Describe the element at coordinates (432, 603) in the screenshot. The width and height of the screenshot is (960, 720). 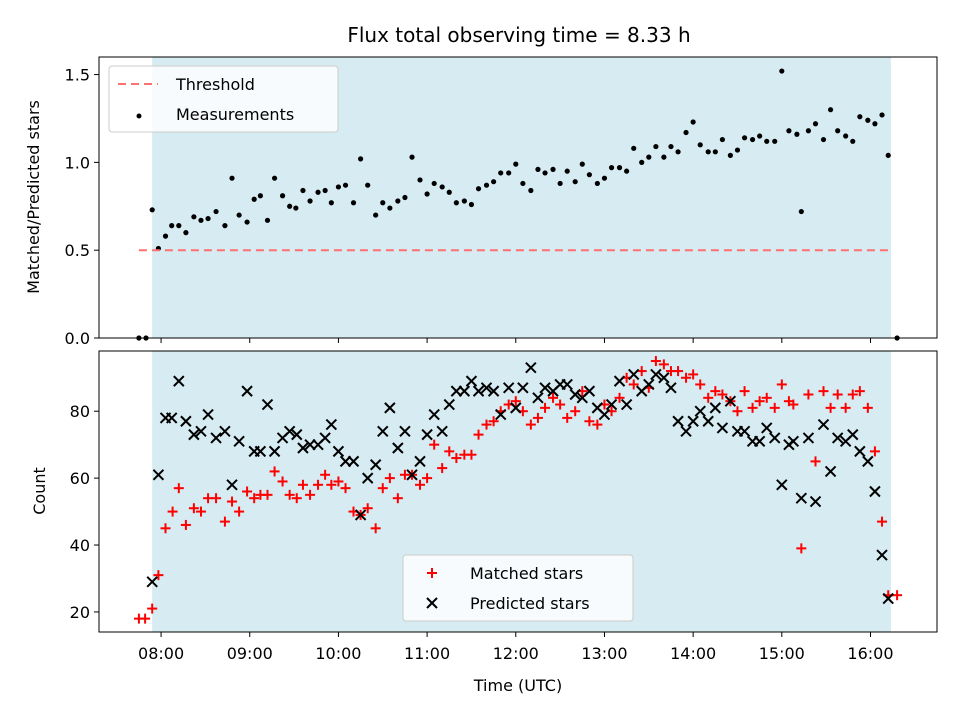
I see `legend-x` at that location.